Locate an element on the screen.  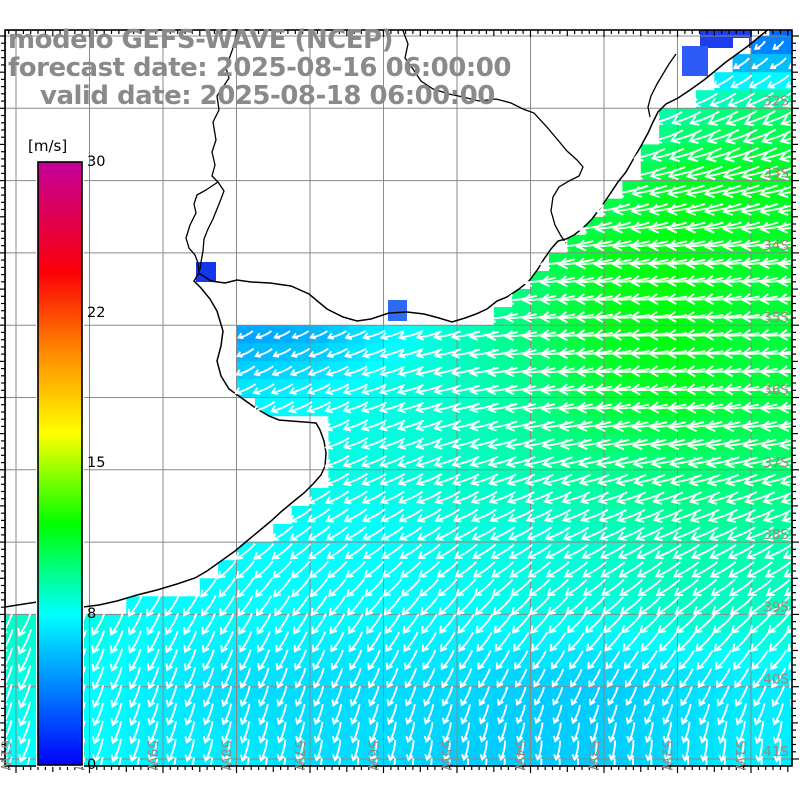
lon-label: 51W is located at coordinates (740, 755).